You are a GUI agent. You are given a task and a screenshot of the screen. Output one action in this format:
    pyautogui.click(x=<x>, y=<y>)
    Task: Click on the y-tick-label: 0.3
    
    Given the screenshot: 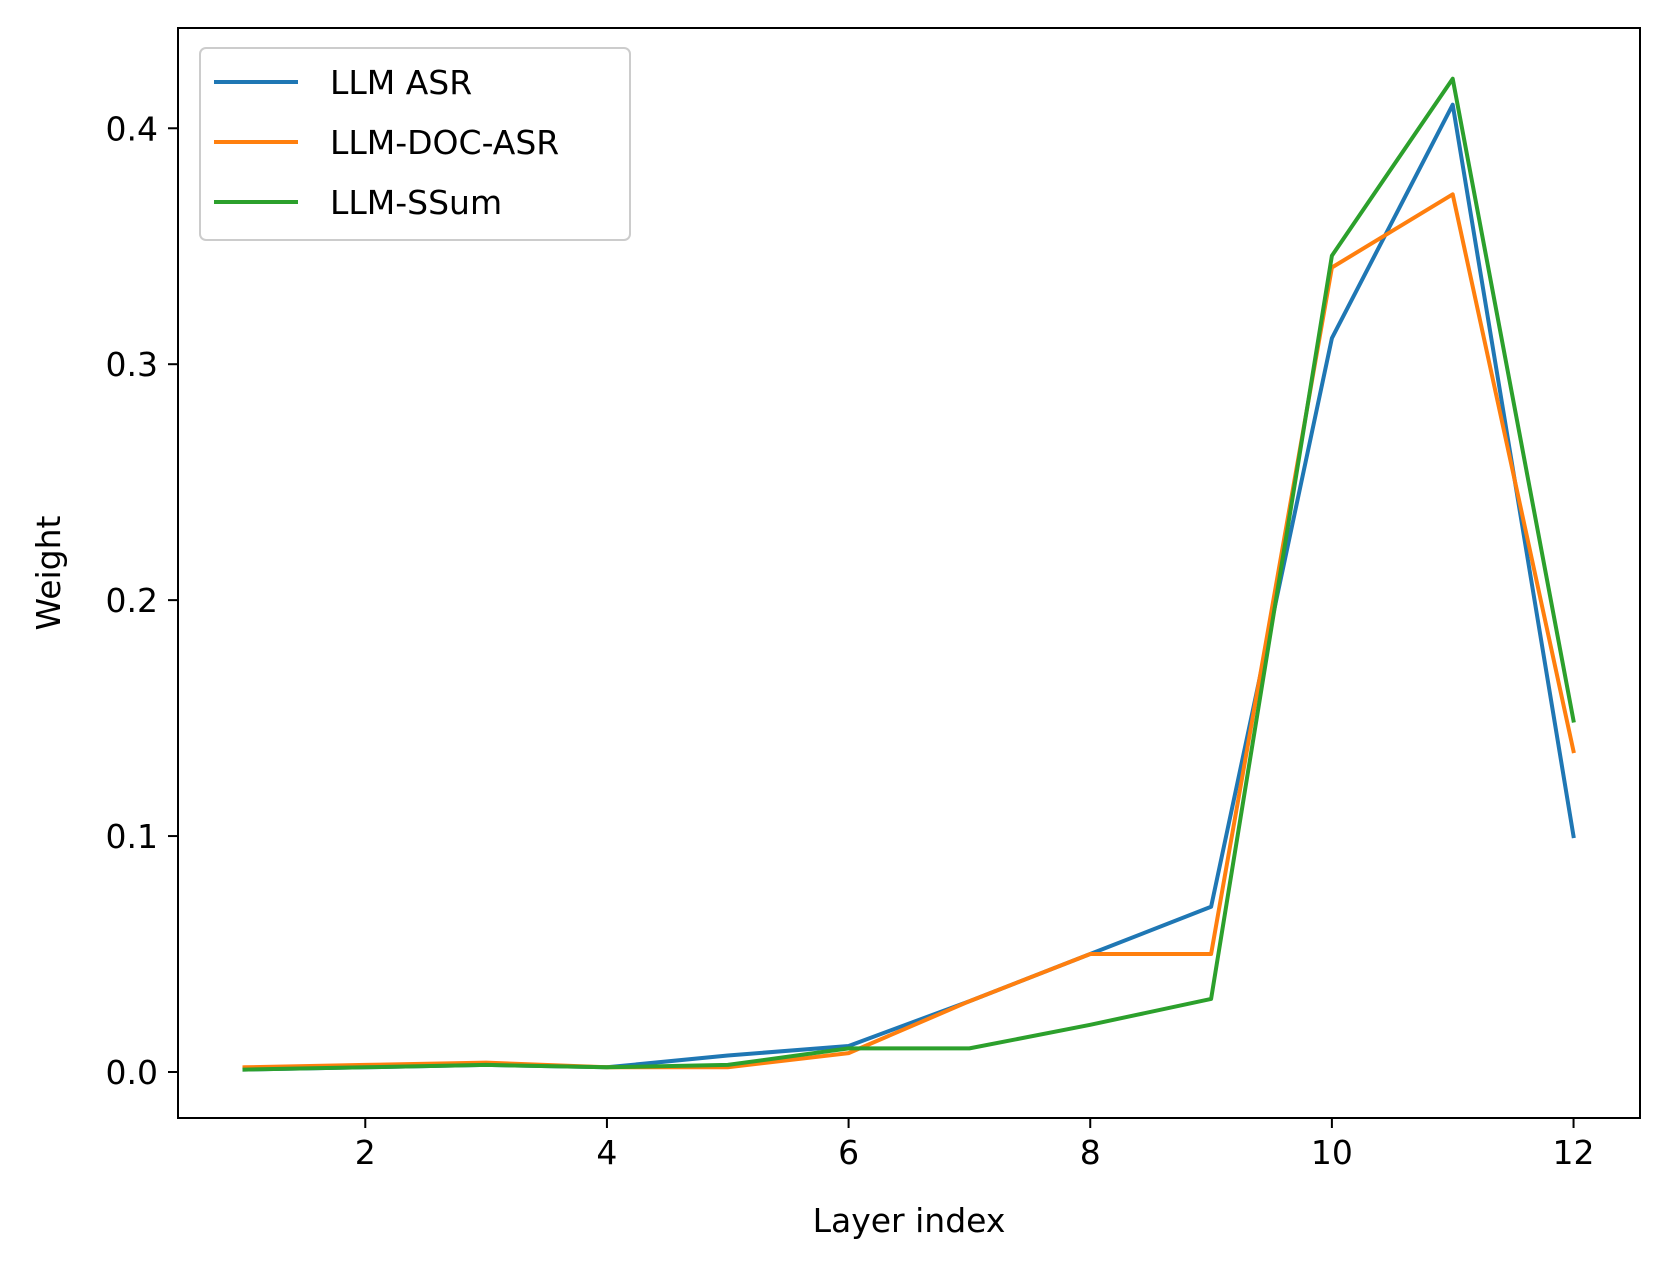 What is the action you would take?
    pyautogui.click(x=132, y=364)
    